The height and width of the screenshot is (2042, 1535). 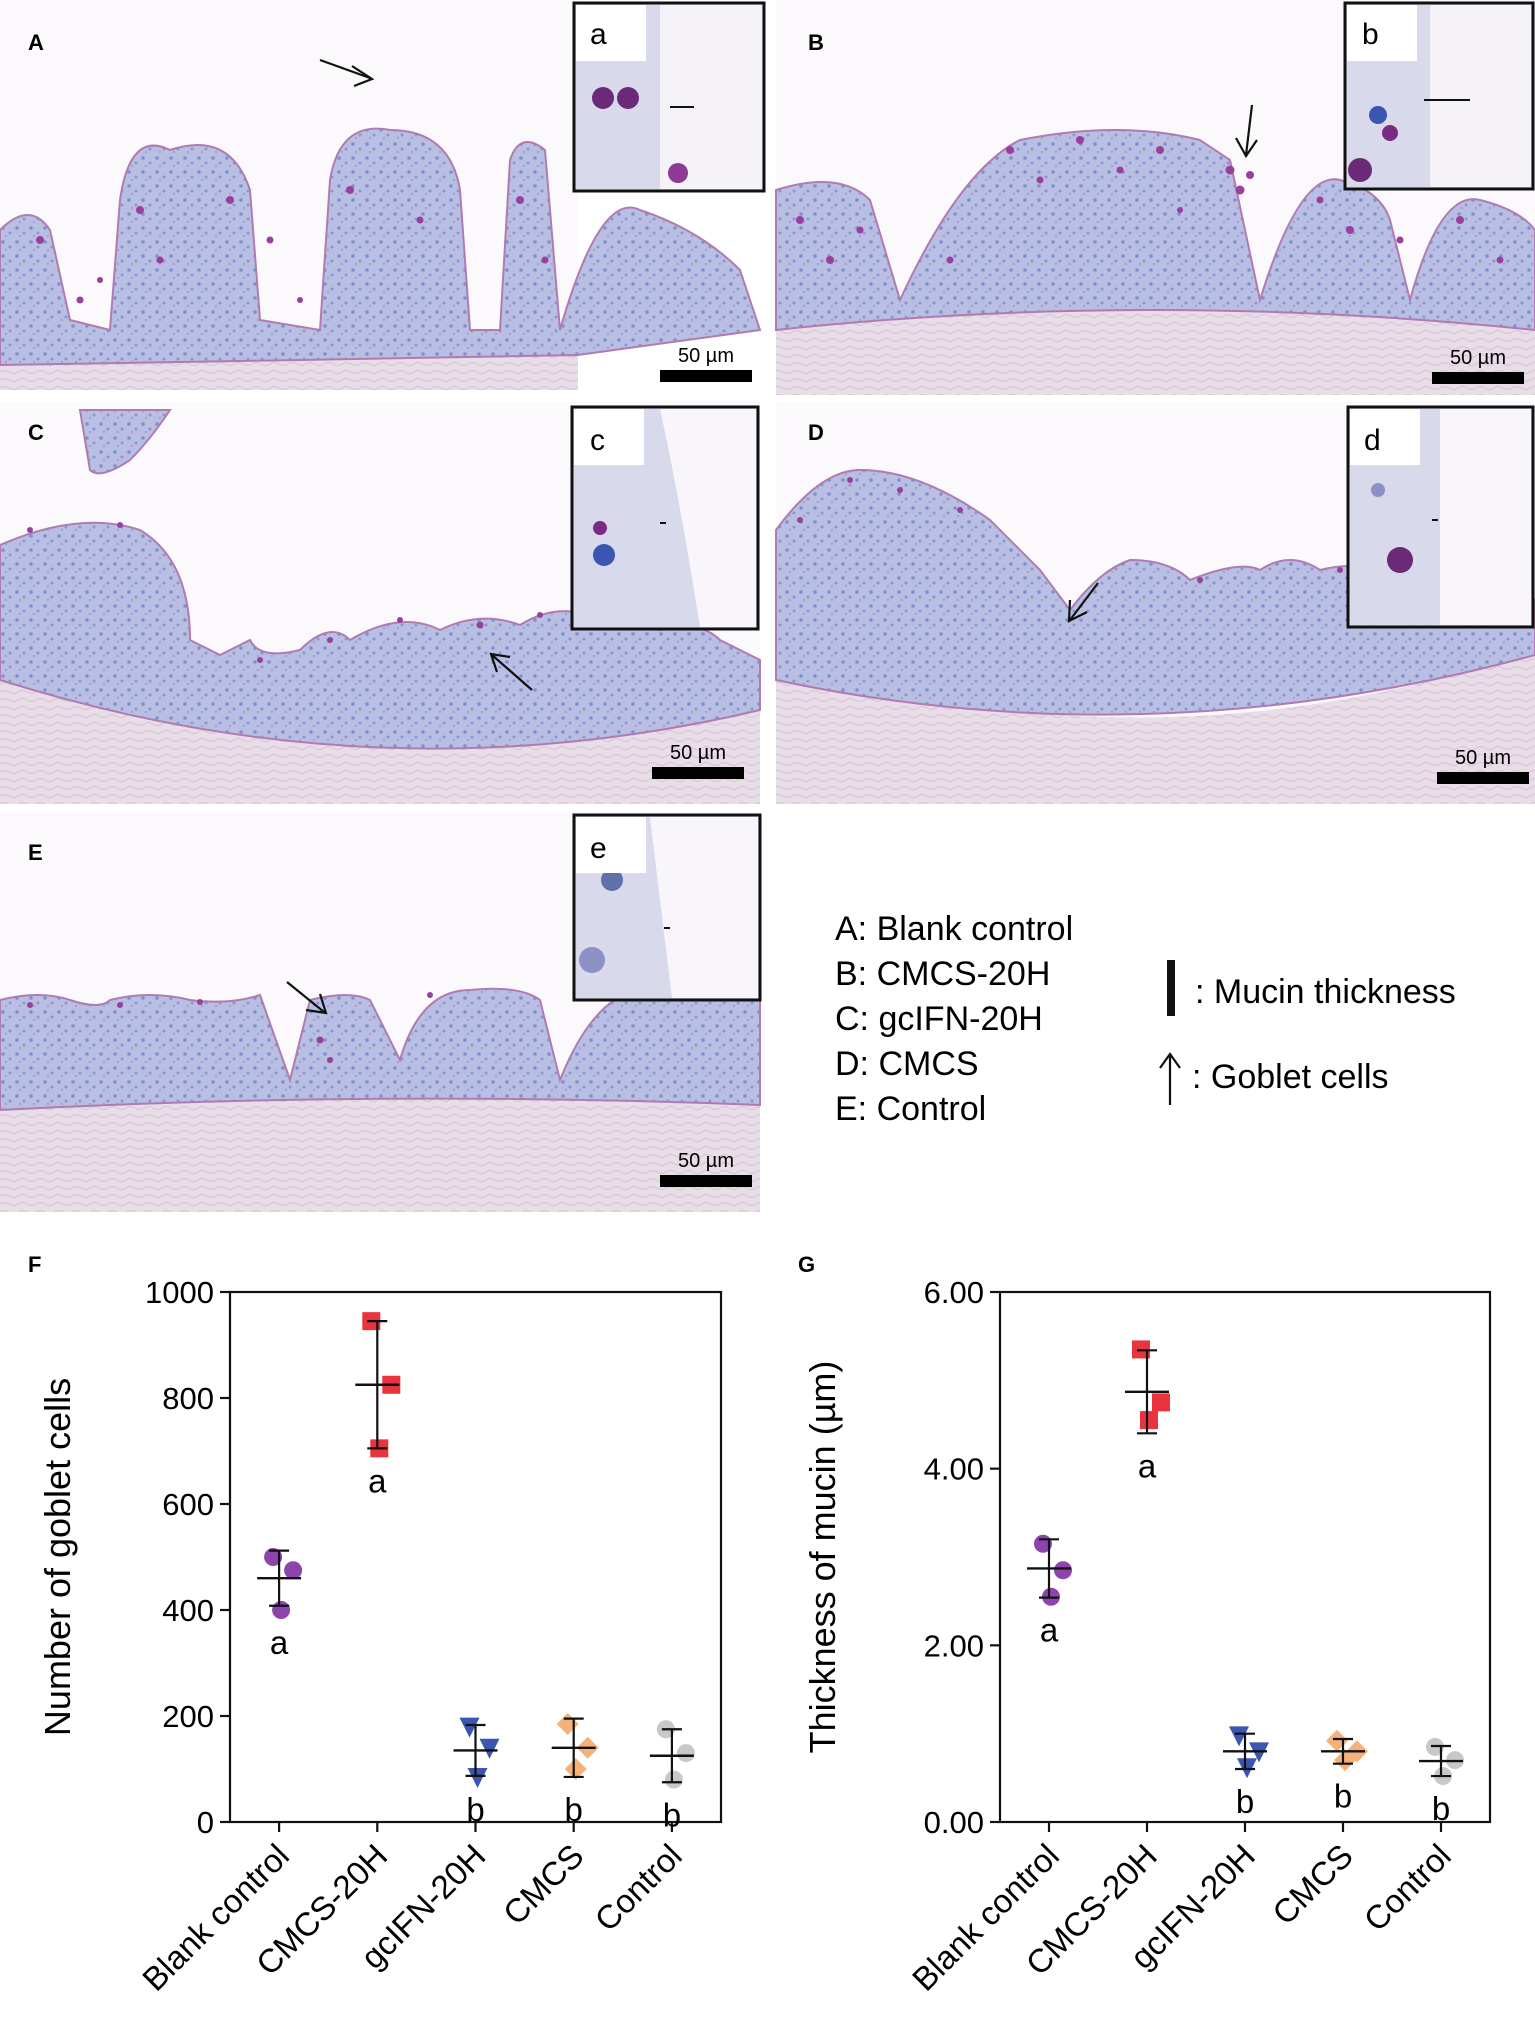 What do you see at coordinates (954, 1645) in the screenshot?
I see `y-tick-label: 2.00` at bounding box center [954, 1645].